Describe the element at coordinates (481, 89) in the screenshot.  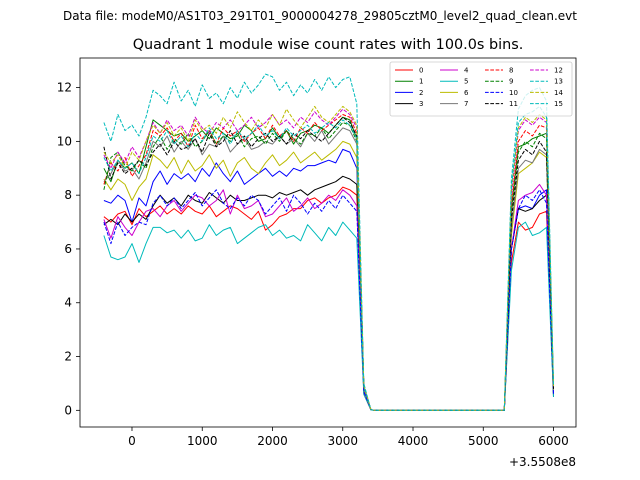
I see `legend-box` at that location.